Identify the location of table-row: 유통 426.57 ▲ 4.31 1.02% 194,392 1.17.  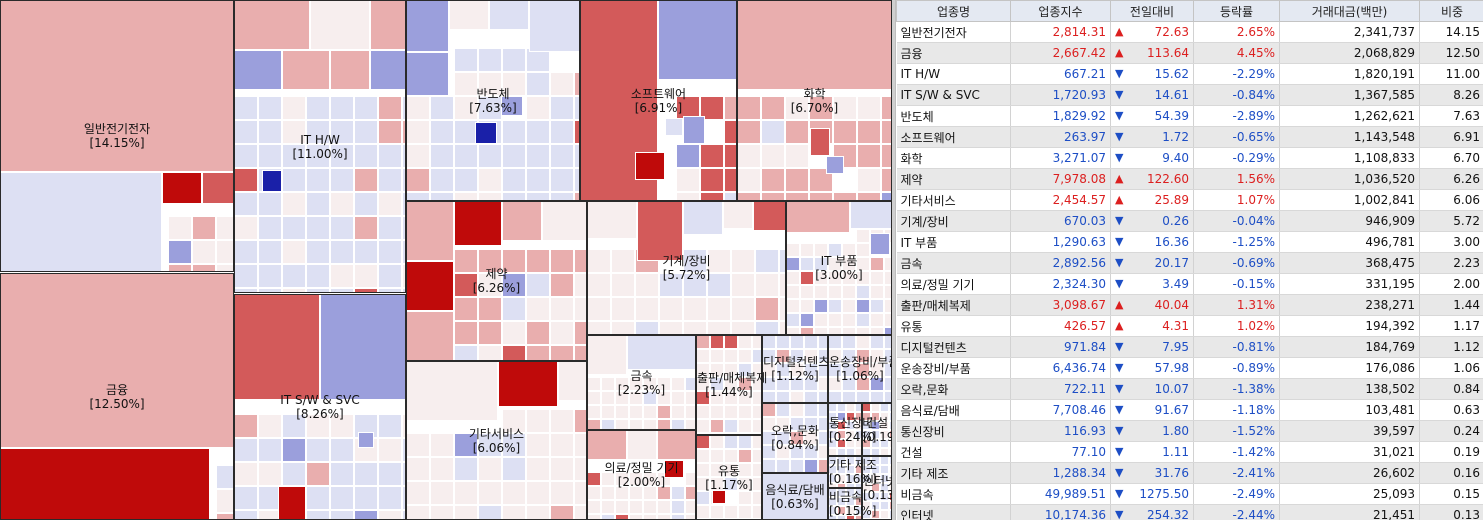
(1189, 326).